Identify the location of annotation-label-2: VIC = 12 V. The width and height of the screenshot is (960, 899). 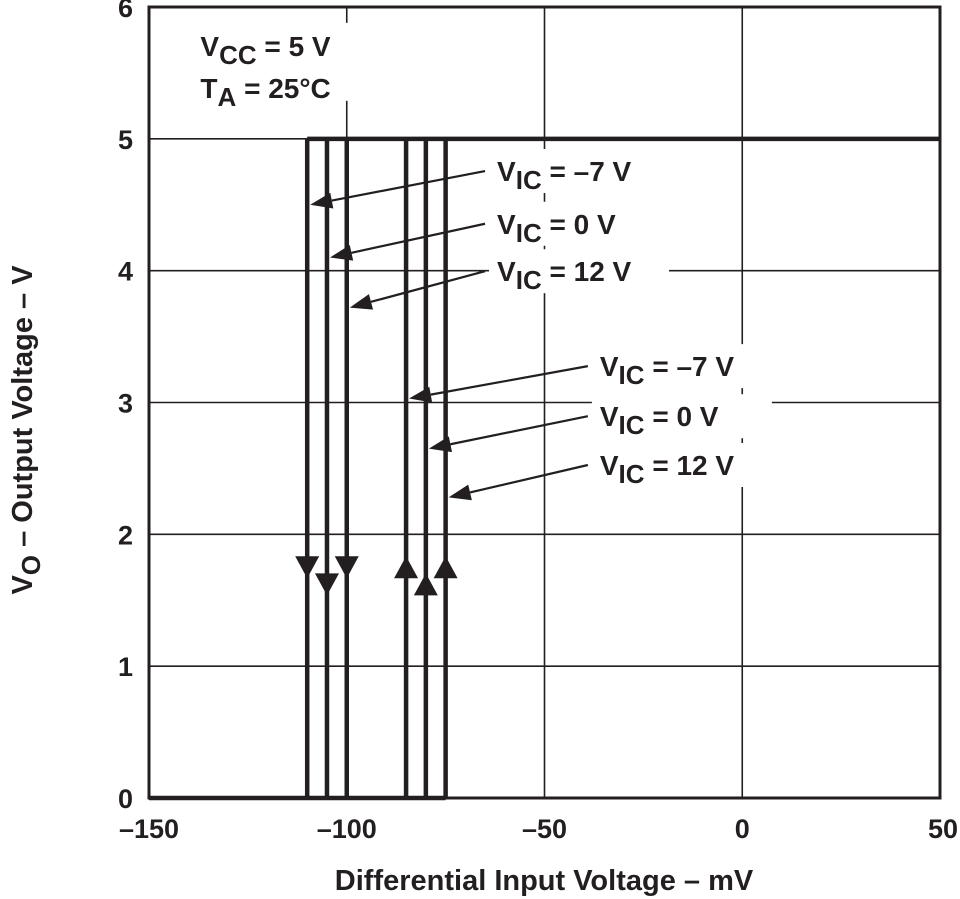
(564, 275).